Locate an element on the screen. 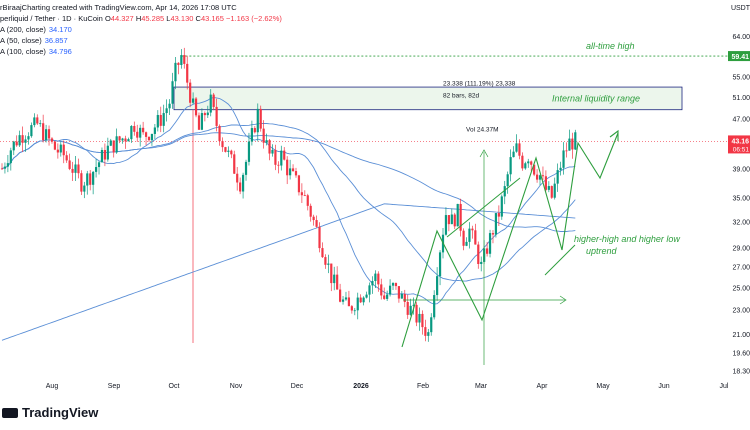 This screenshot has width=750, height=430. last-price-label: 43.16 is located at coordinates (740, 141).